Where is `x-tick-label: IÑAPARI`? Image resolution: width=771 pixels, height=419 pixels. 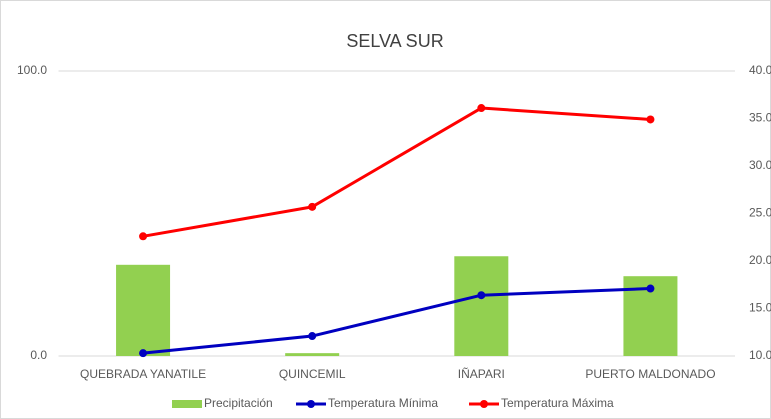
x-tick-label: IÑAPARI is located at coordinates (481, 374).